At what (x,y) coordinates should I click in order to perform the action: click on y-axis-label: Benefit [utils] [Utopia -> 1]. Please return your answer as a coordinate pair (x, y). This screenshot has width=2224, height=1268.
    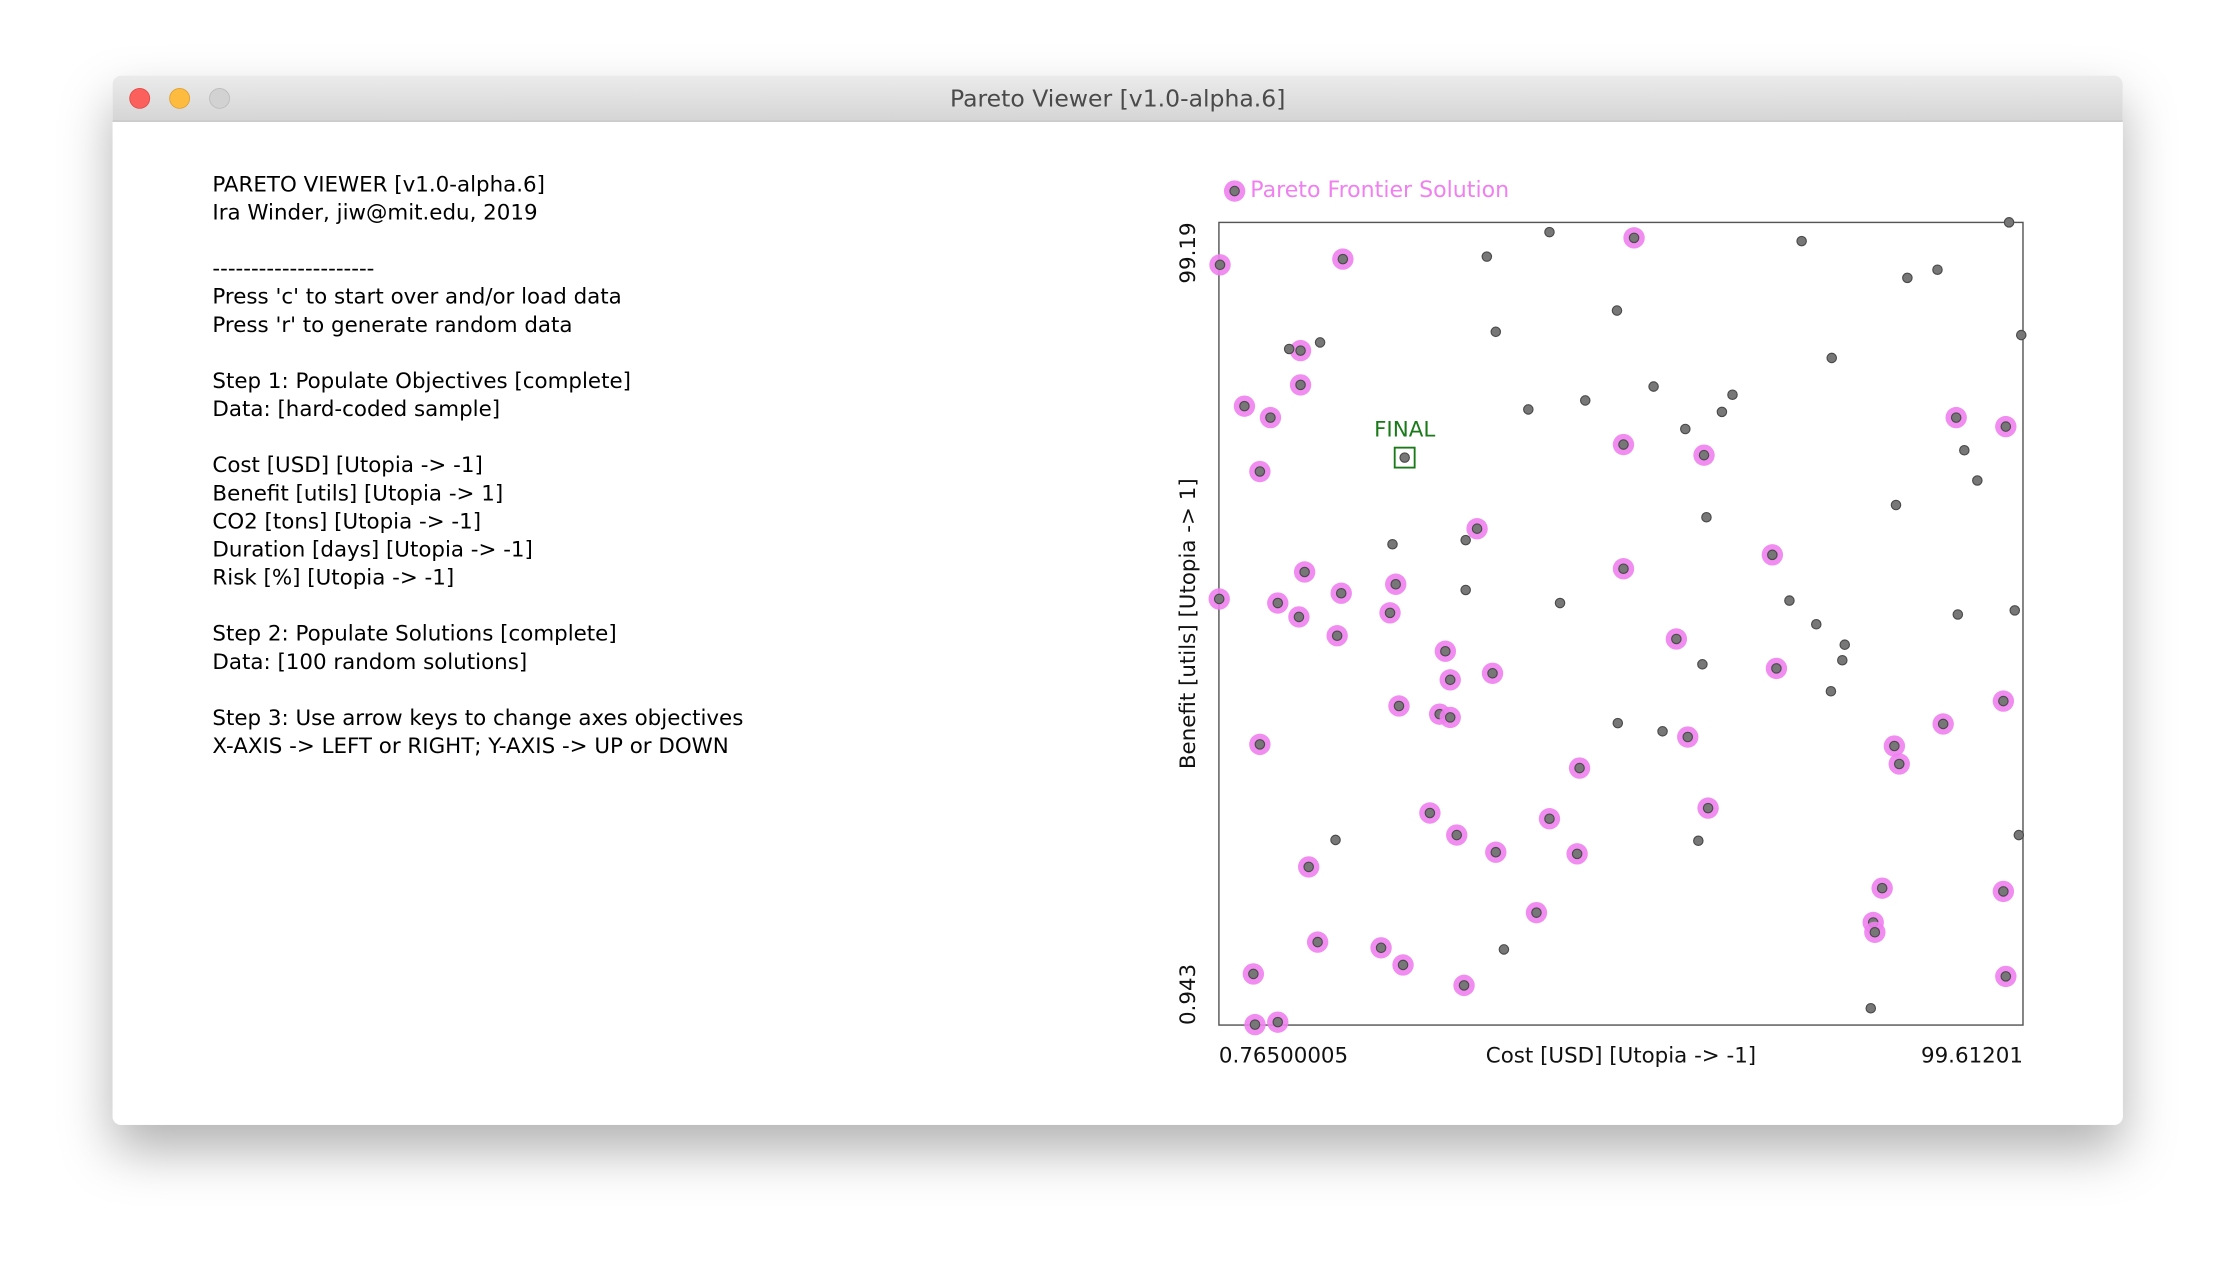
    Looking at the image, I should click on (1188, 623).